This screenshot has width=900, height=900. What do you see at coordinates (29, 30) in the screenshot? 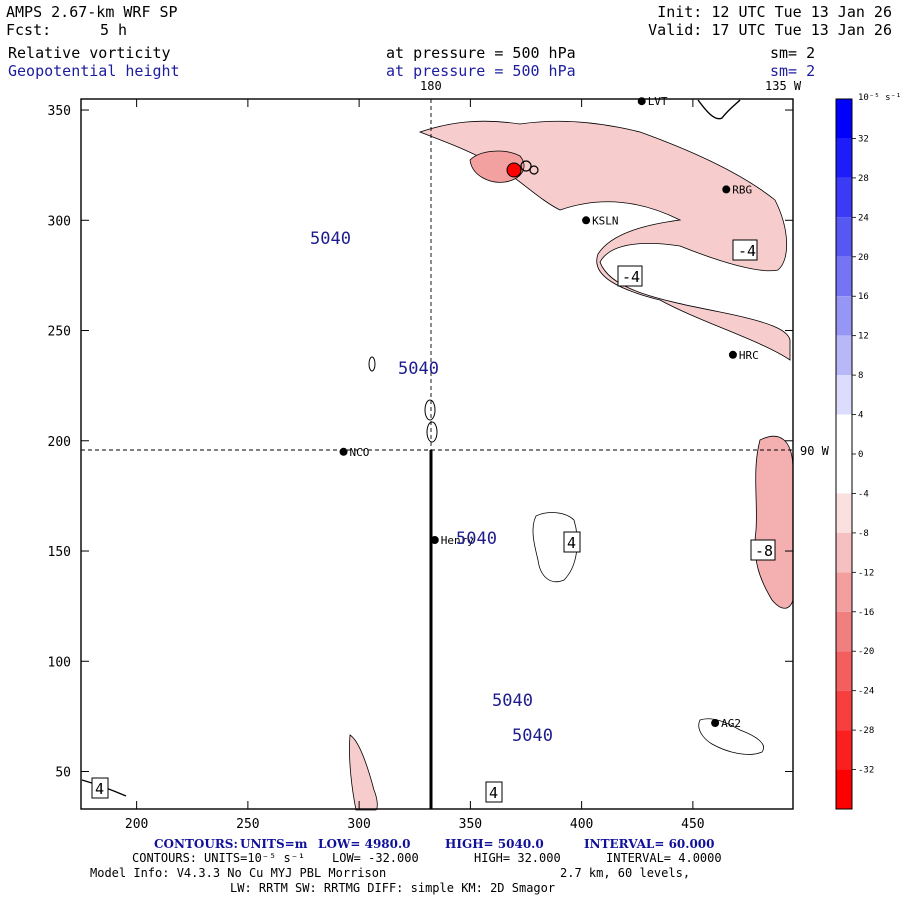
I see `forecast-label: Fcst:` at bounding box center [29, 30].